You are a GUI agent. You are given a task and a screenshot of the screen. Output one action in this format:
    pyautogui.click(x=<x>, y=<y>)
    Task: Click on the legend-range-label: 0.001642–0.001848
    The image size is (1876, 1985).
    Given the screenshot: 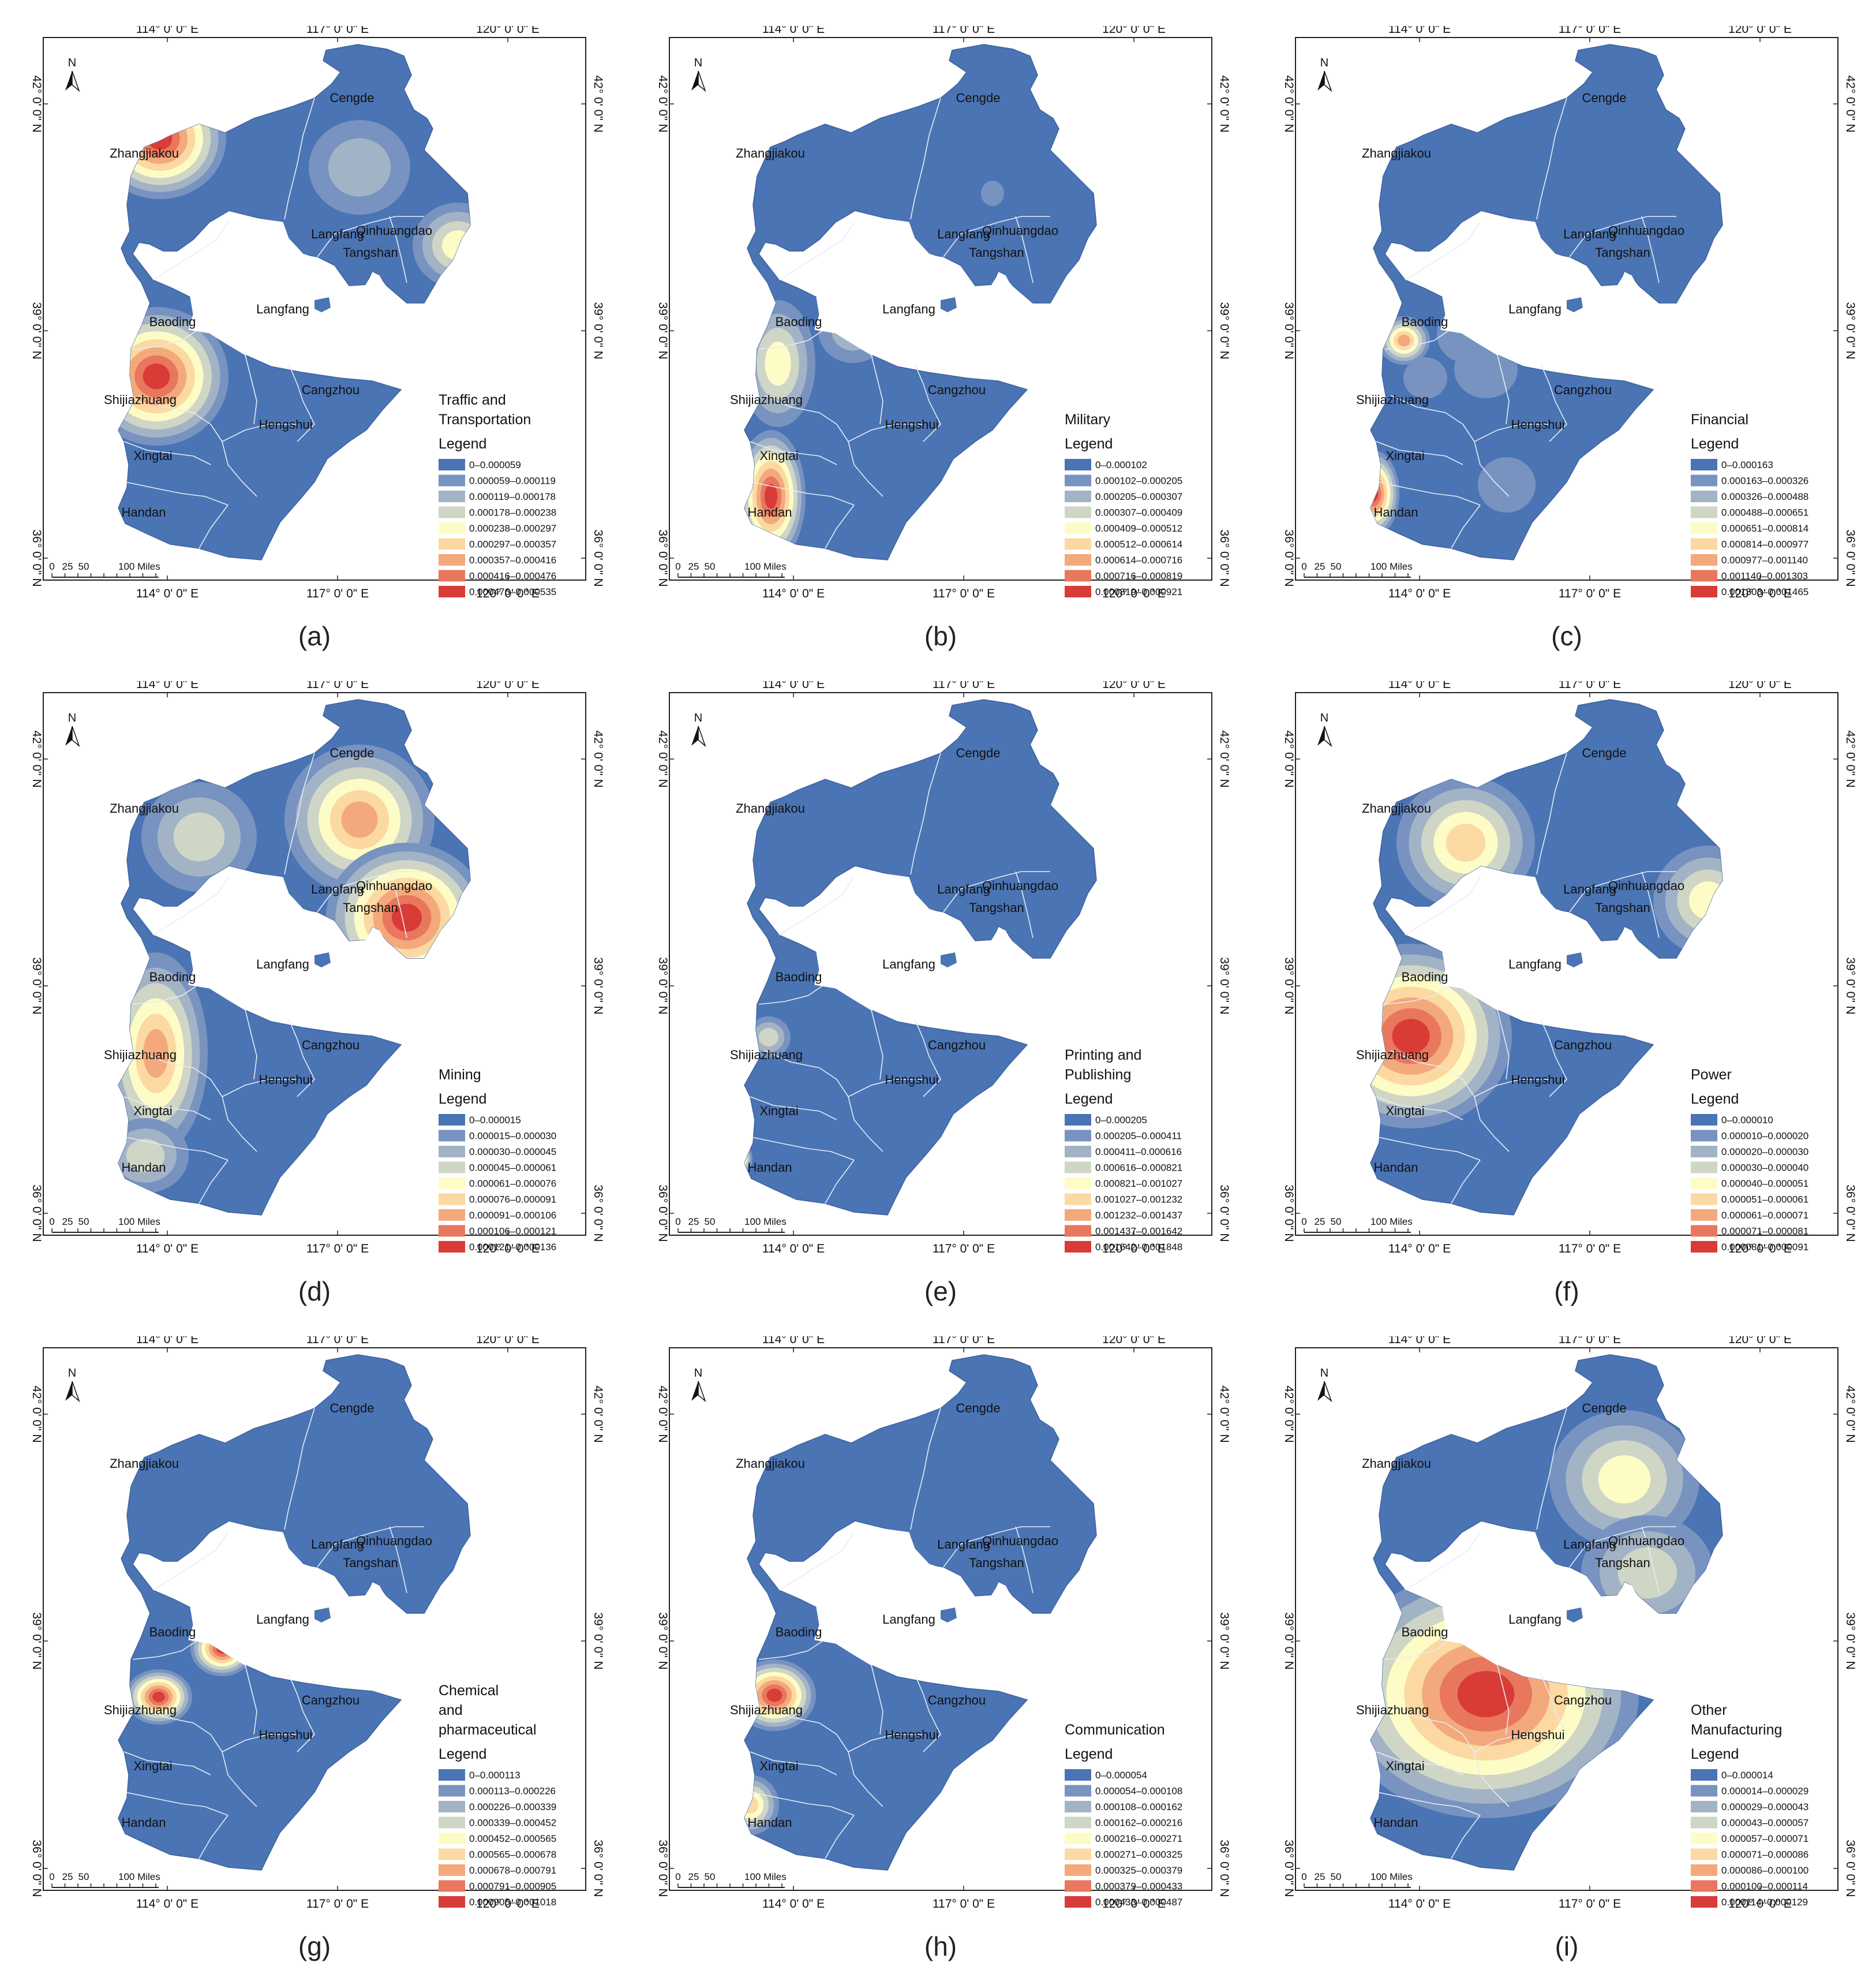 What is the action you would take?
    pyautogui.click(x=1138, y=1247)
    